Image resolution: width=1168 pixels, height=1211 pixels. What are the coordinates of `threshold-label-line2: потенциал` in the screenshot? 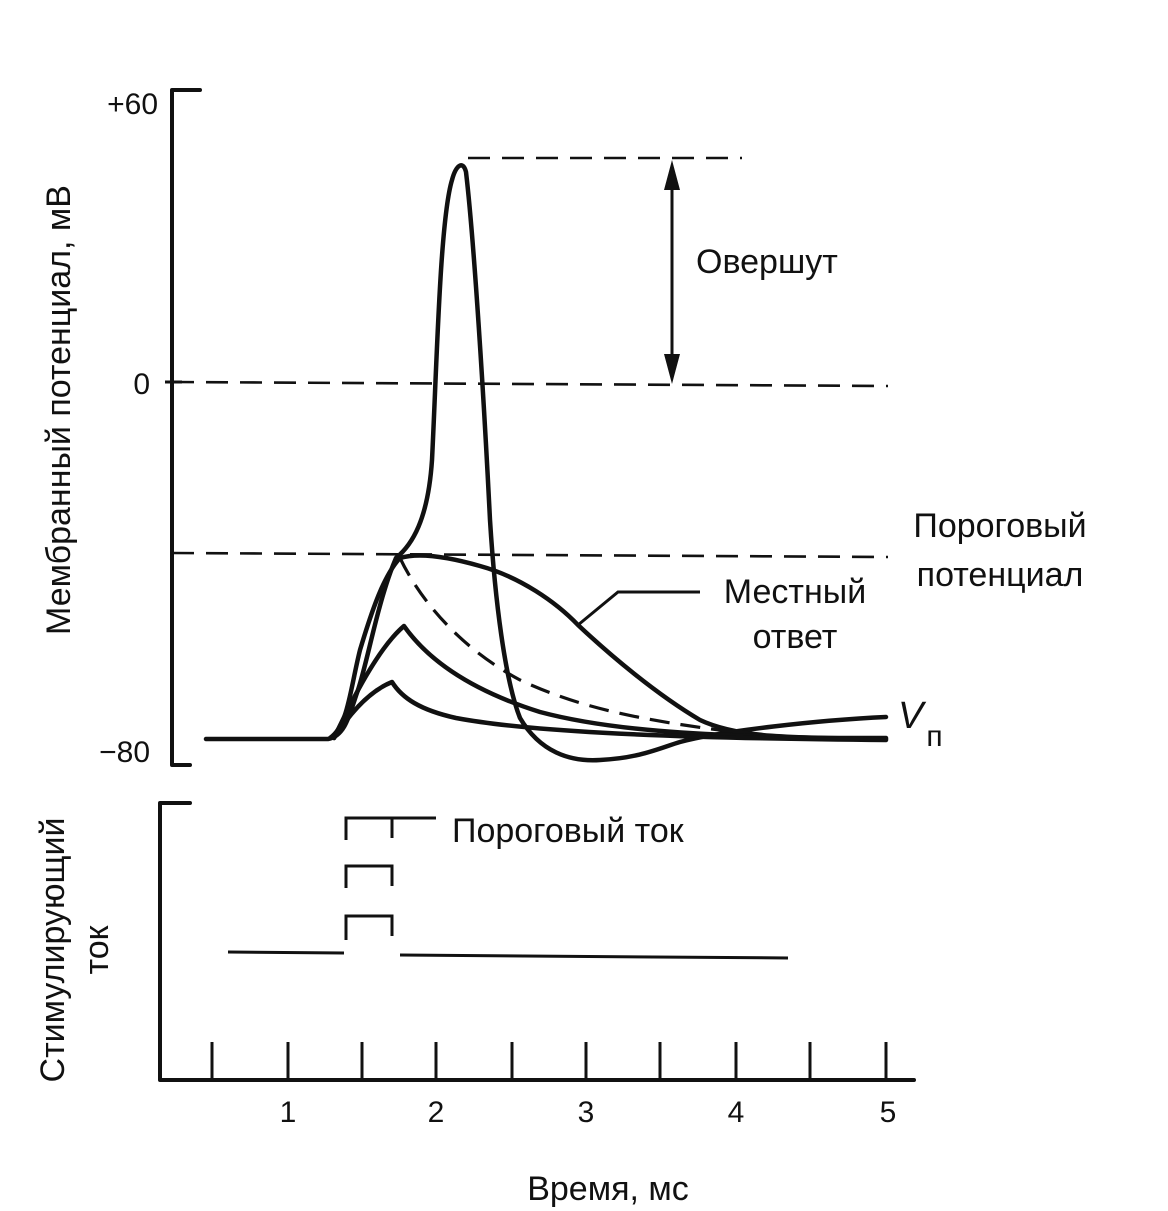 It's located at (1000, 575).